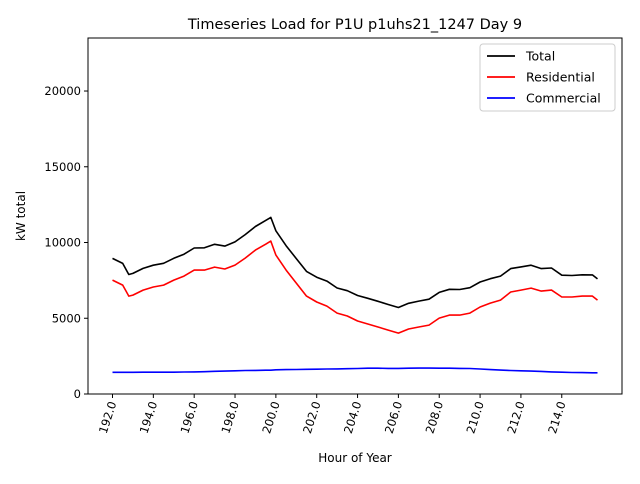 The width and height of the screenshot is (640, 484). What do you see at coordinates (21, 216) in the screenshot?
I see `y-axis-label: kW total` at bounding box center [21, 216].